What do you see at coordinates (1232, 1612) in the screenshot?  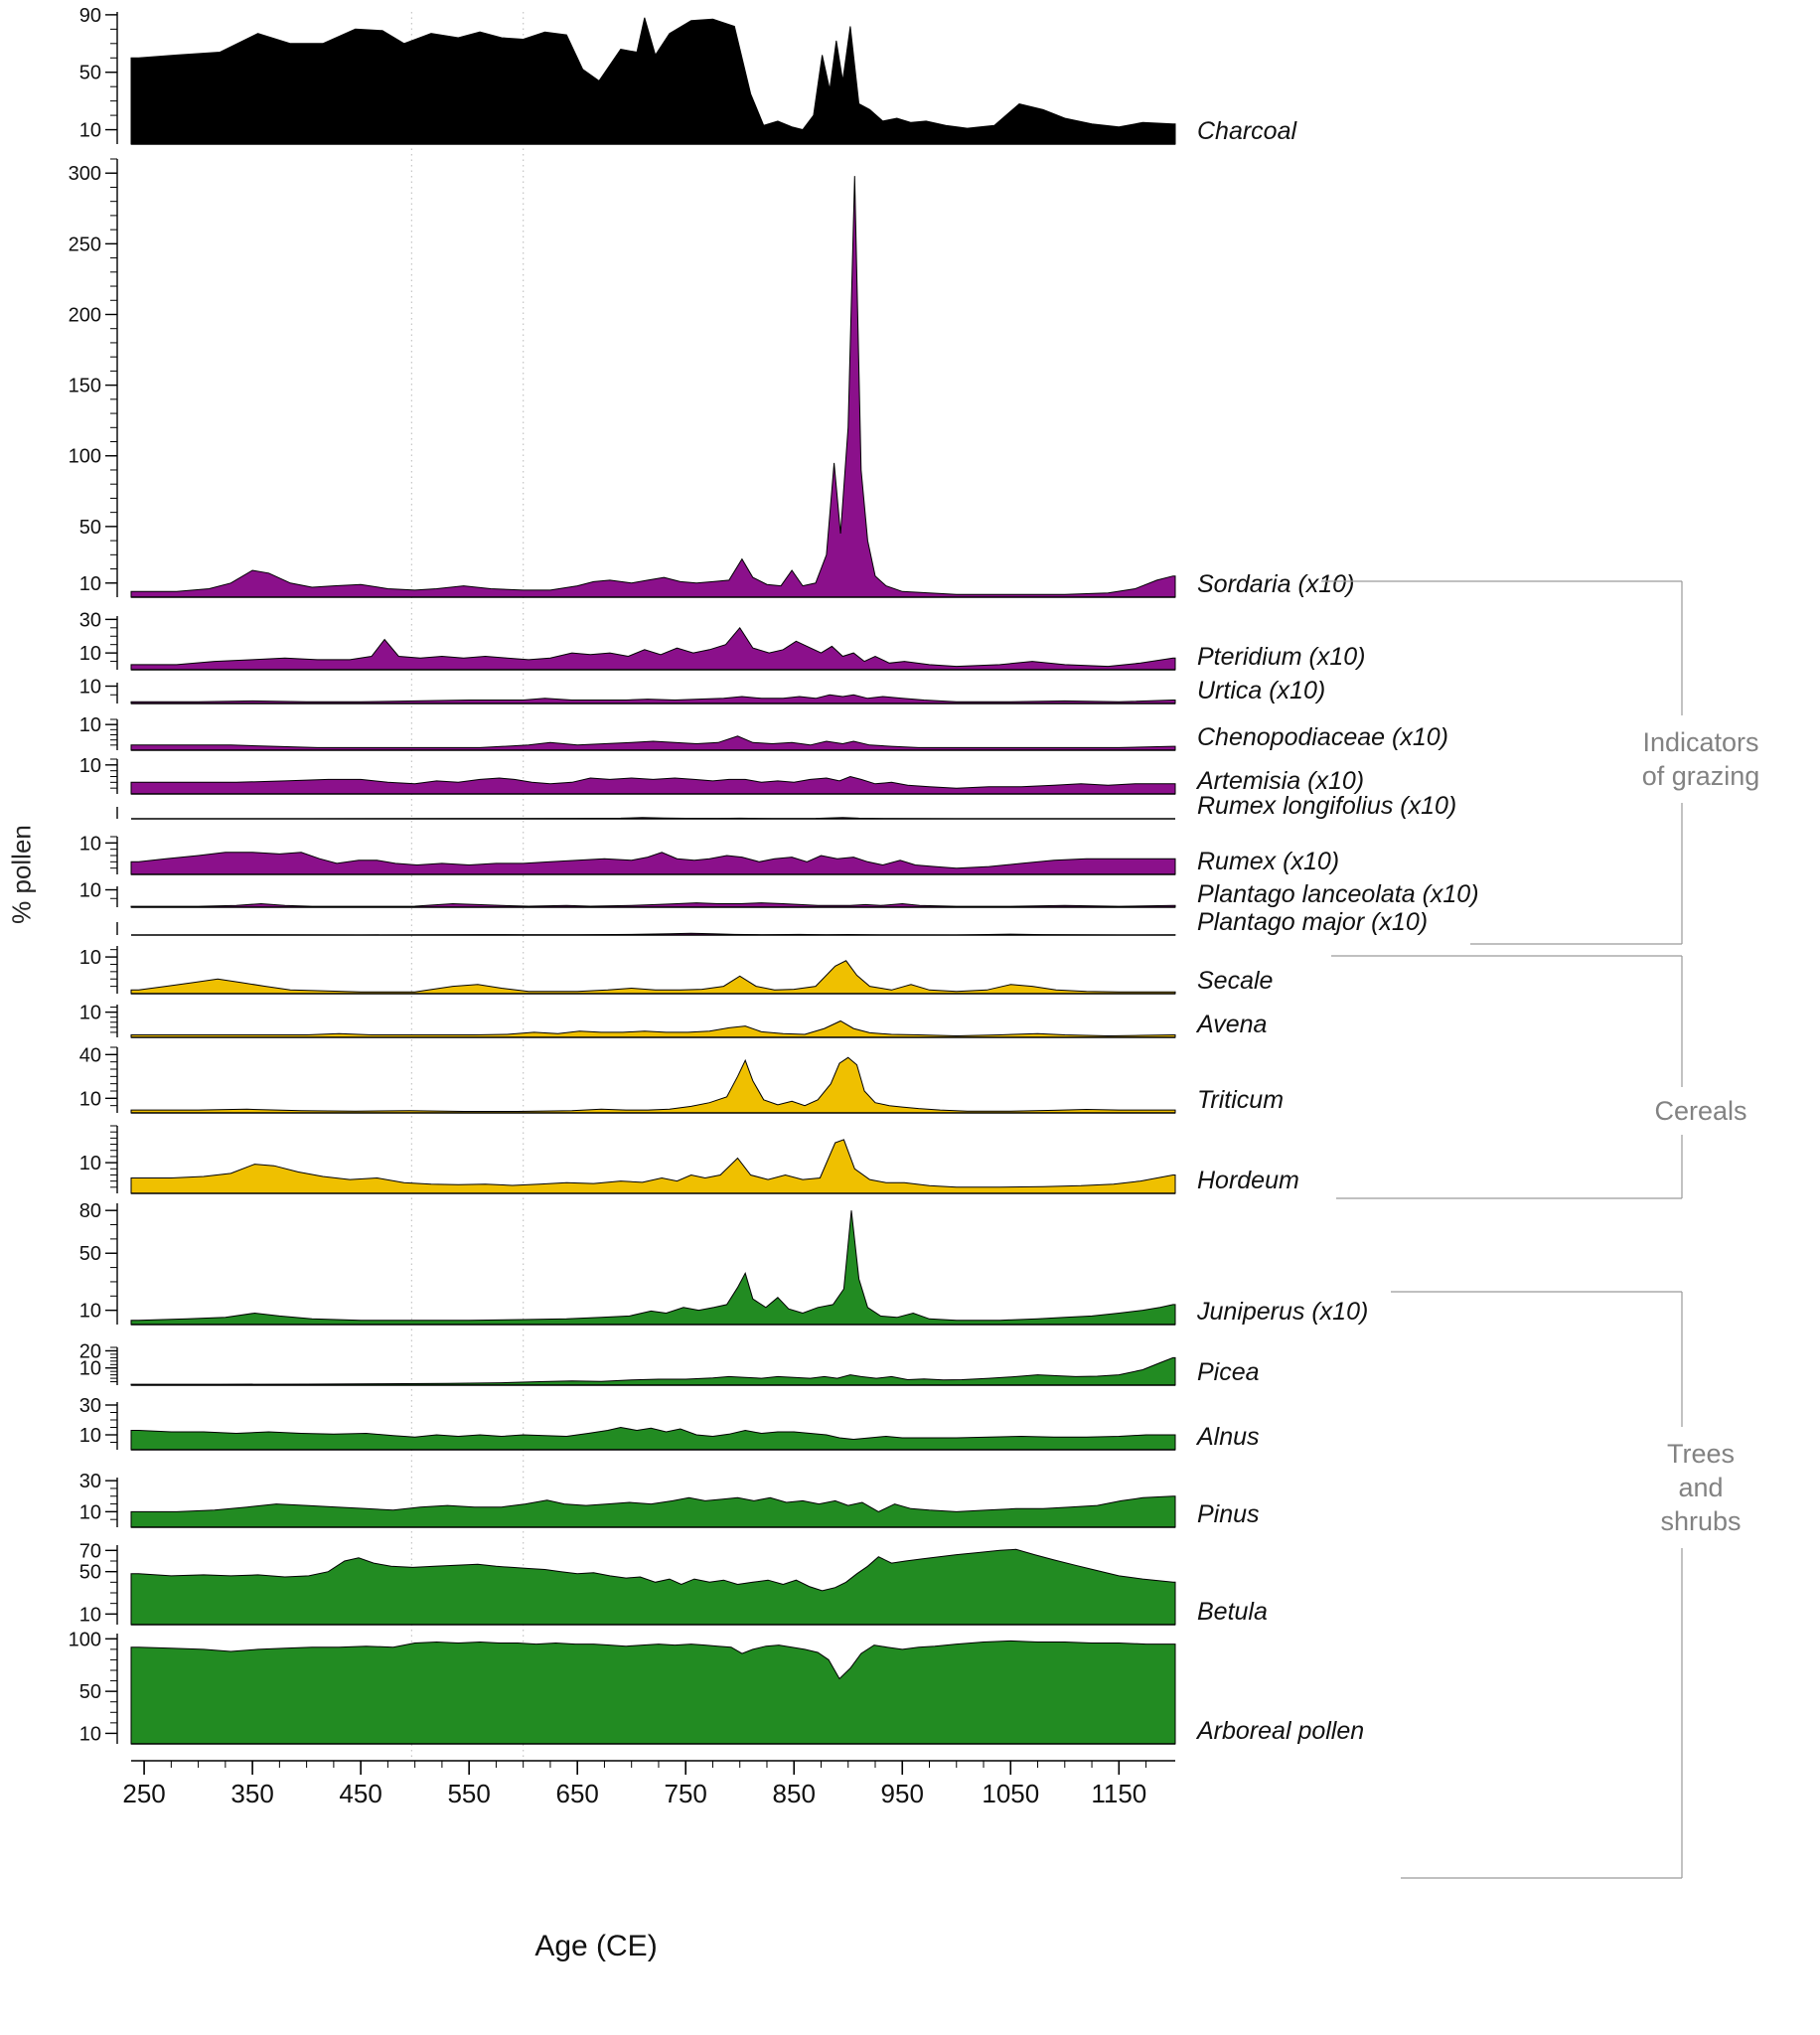 I see `series-label-betula: Betula` at bounding box center [1232, 1612].